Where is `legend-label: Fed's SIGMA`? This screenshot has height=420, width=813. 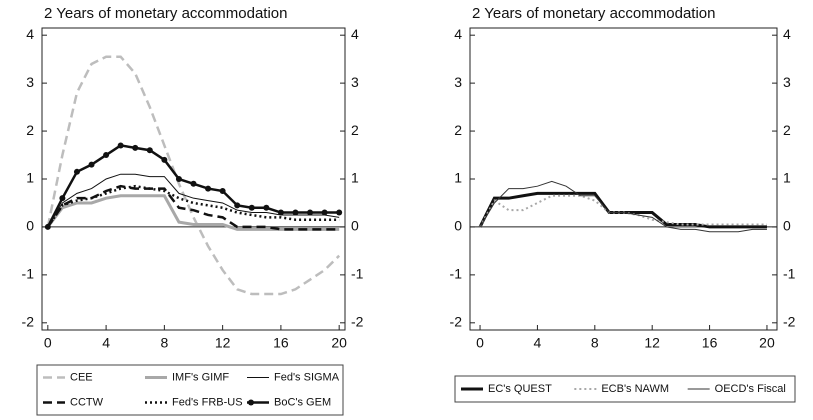
legend-label: Fed's SIGMA is located at coordinates (307, 377).